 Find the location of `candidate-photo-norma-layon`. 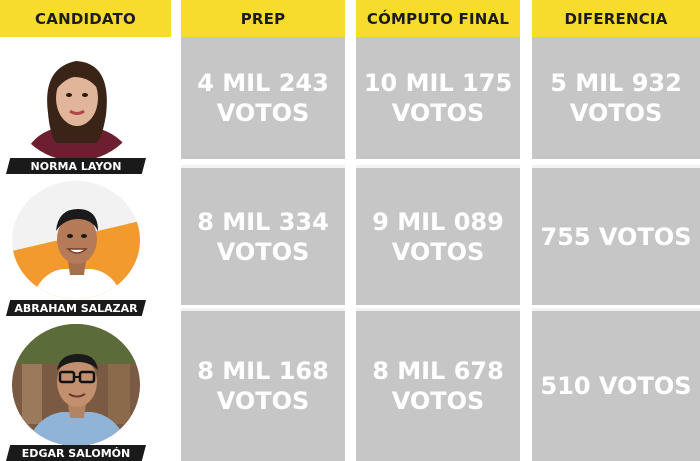

candidate-photo-norma-layon is located at coordinates (76, 102).